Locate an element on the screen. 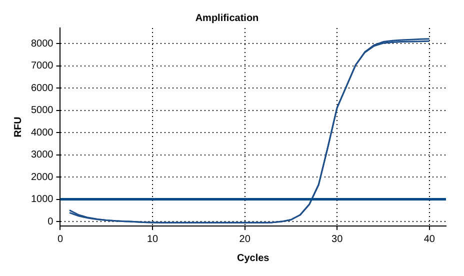 This screenshot has width=464, height=276. y-tick-label: 6000 is located at coordinates (42, 88).